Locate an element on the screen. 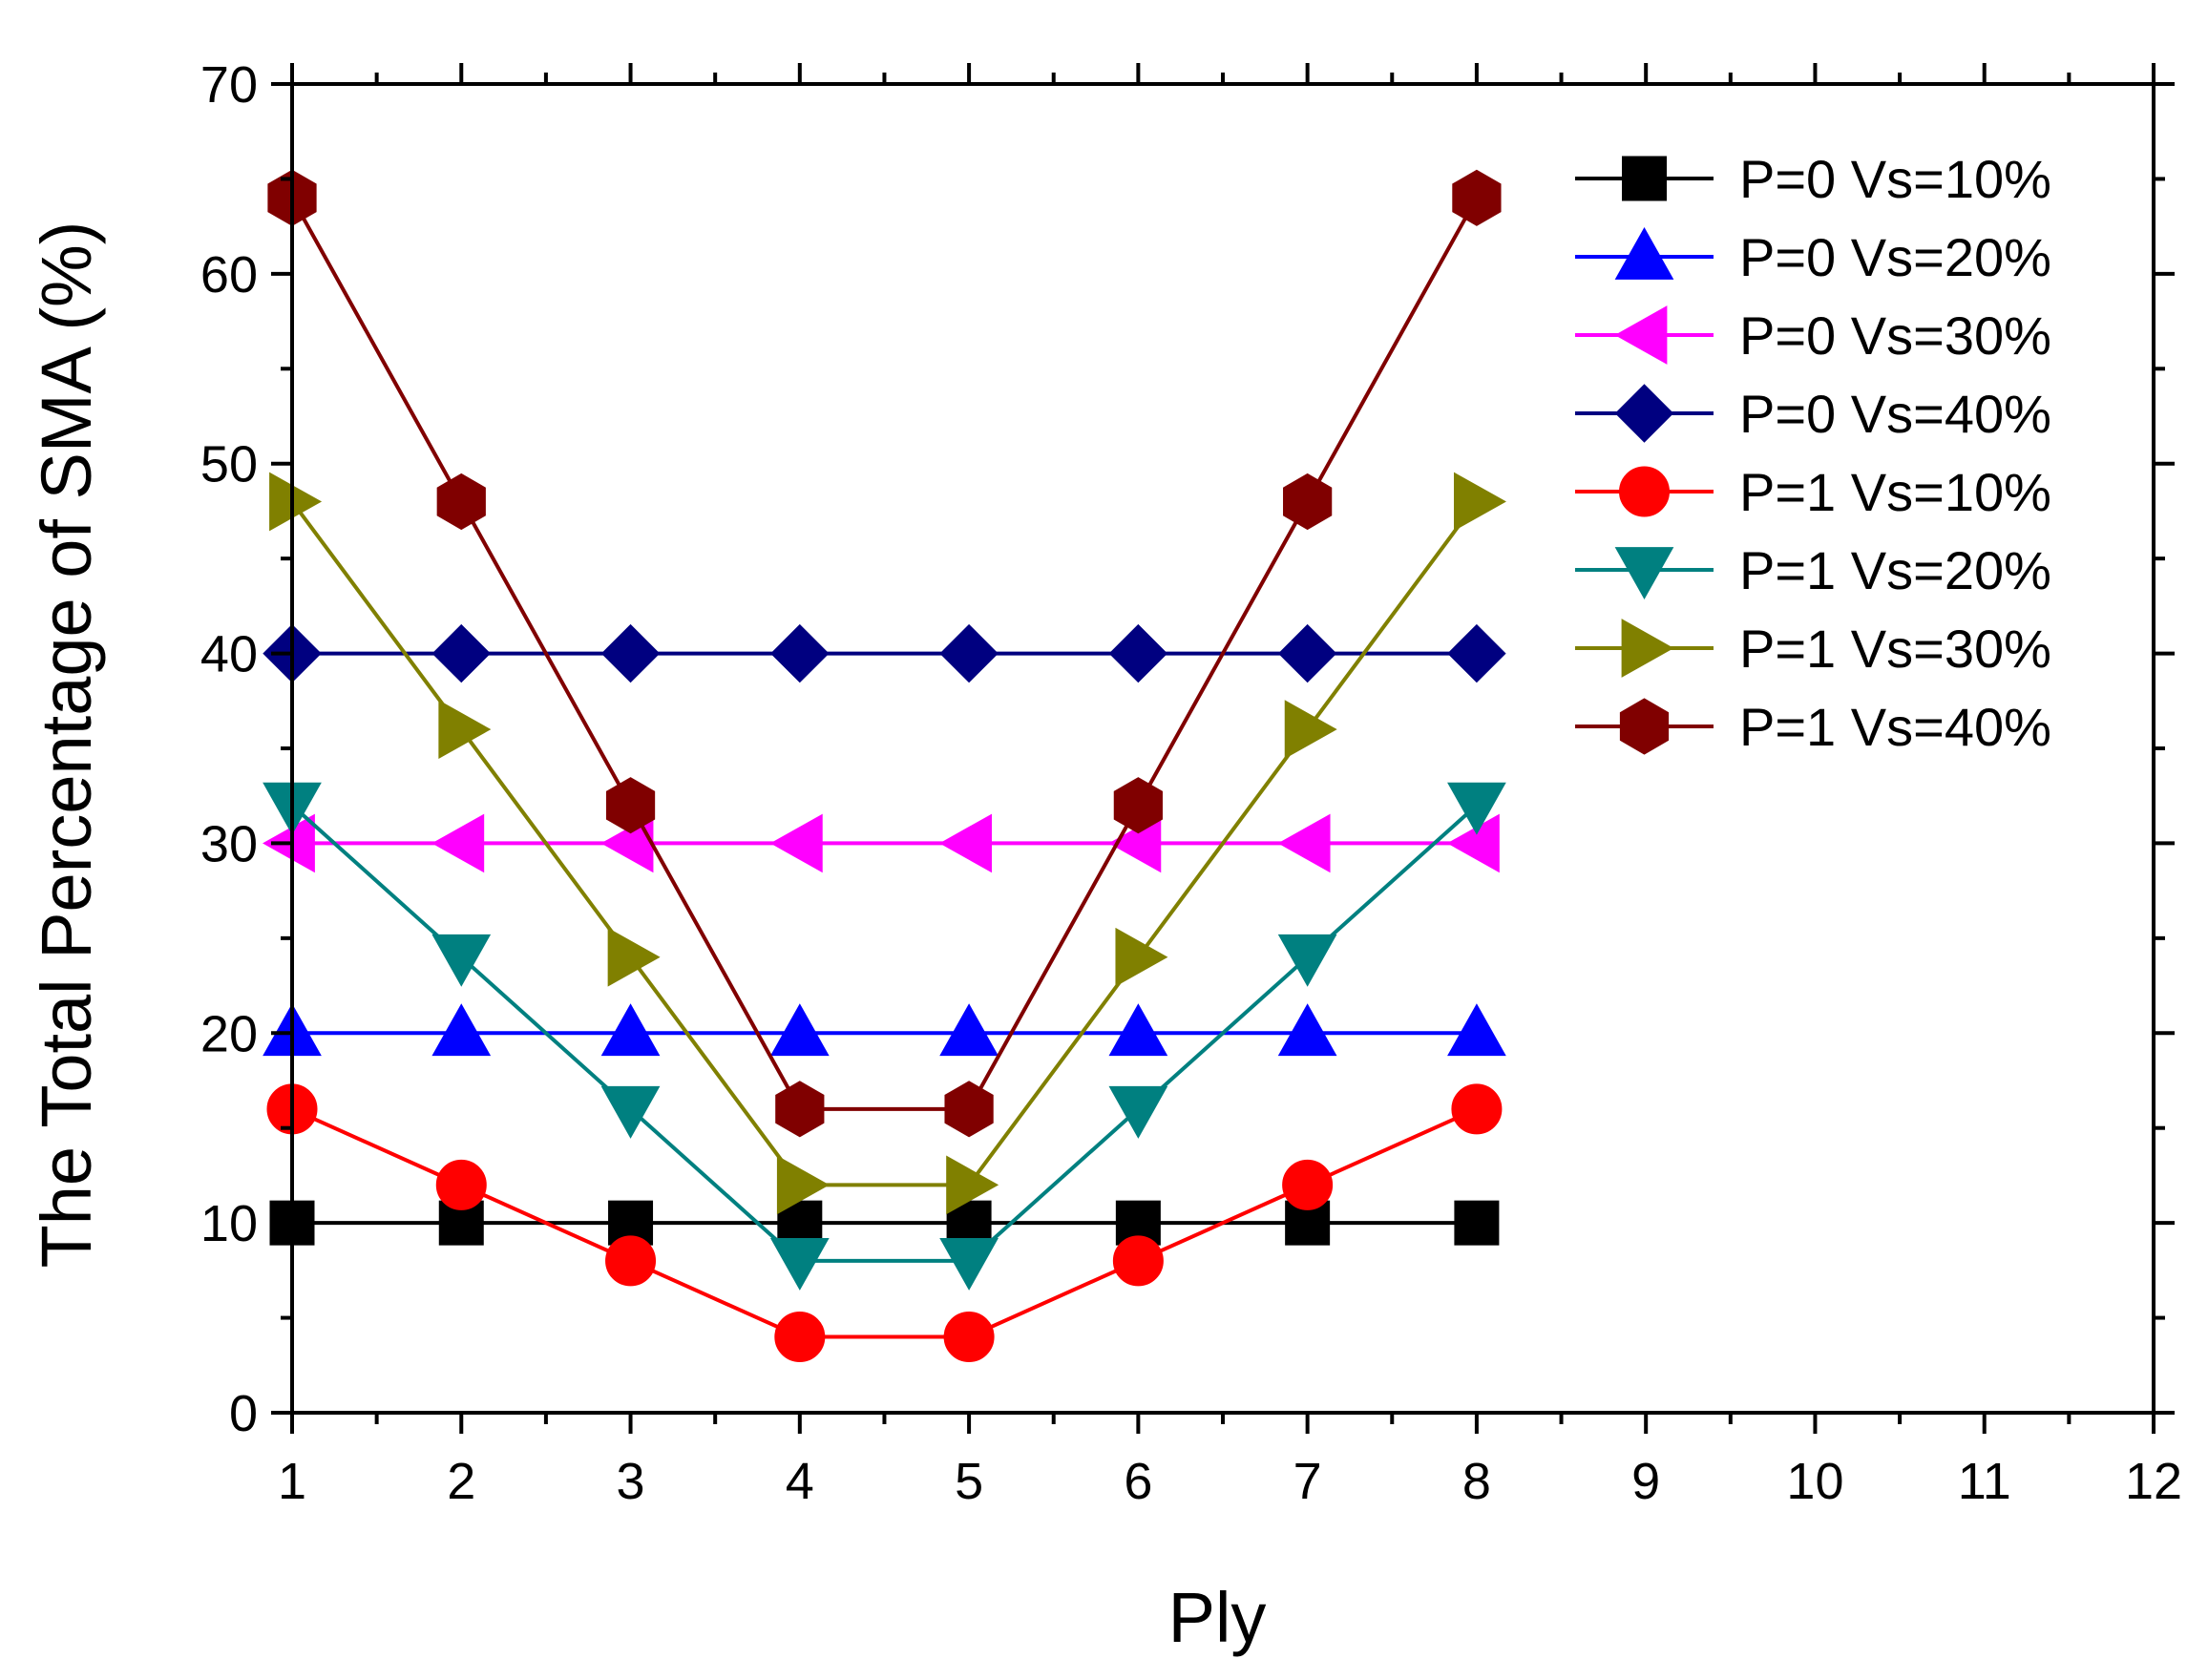 Image resolution: width=2208 pixels, height=1680 pixels. x-tick-label: 5 is located at coordinates (969, 1481).